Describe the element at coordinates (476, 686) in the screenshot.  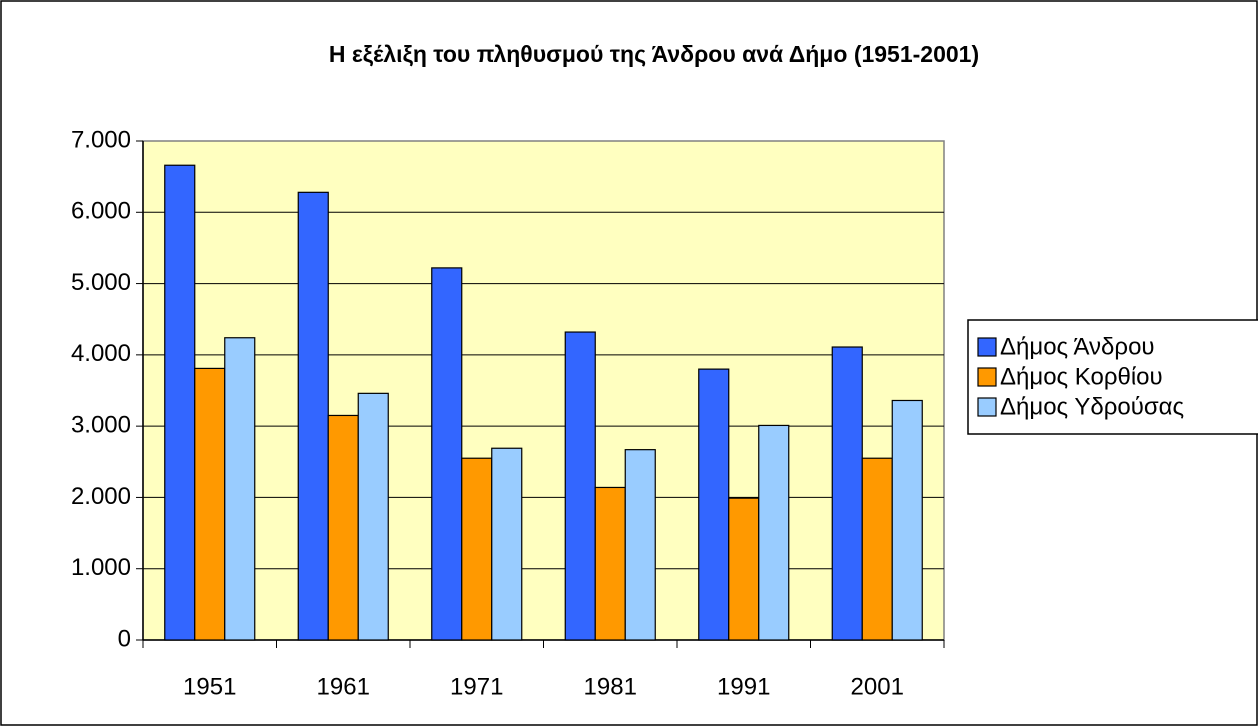
I see `x-tick-label: 1971` at that location.